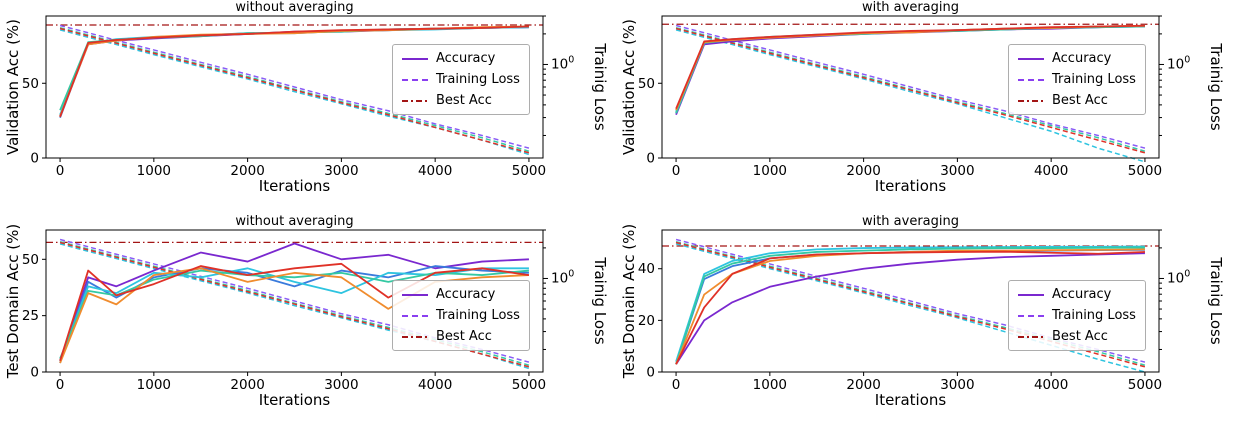  Describe the element at coordinates (646, 269) in the screenshot. I see `svg-text: 40` at that location.